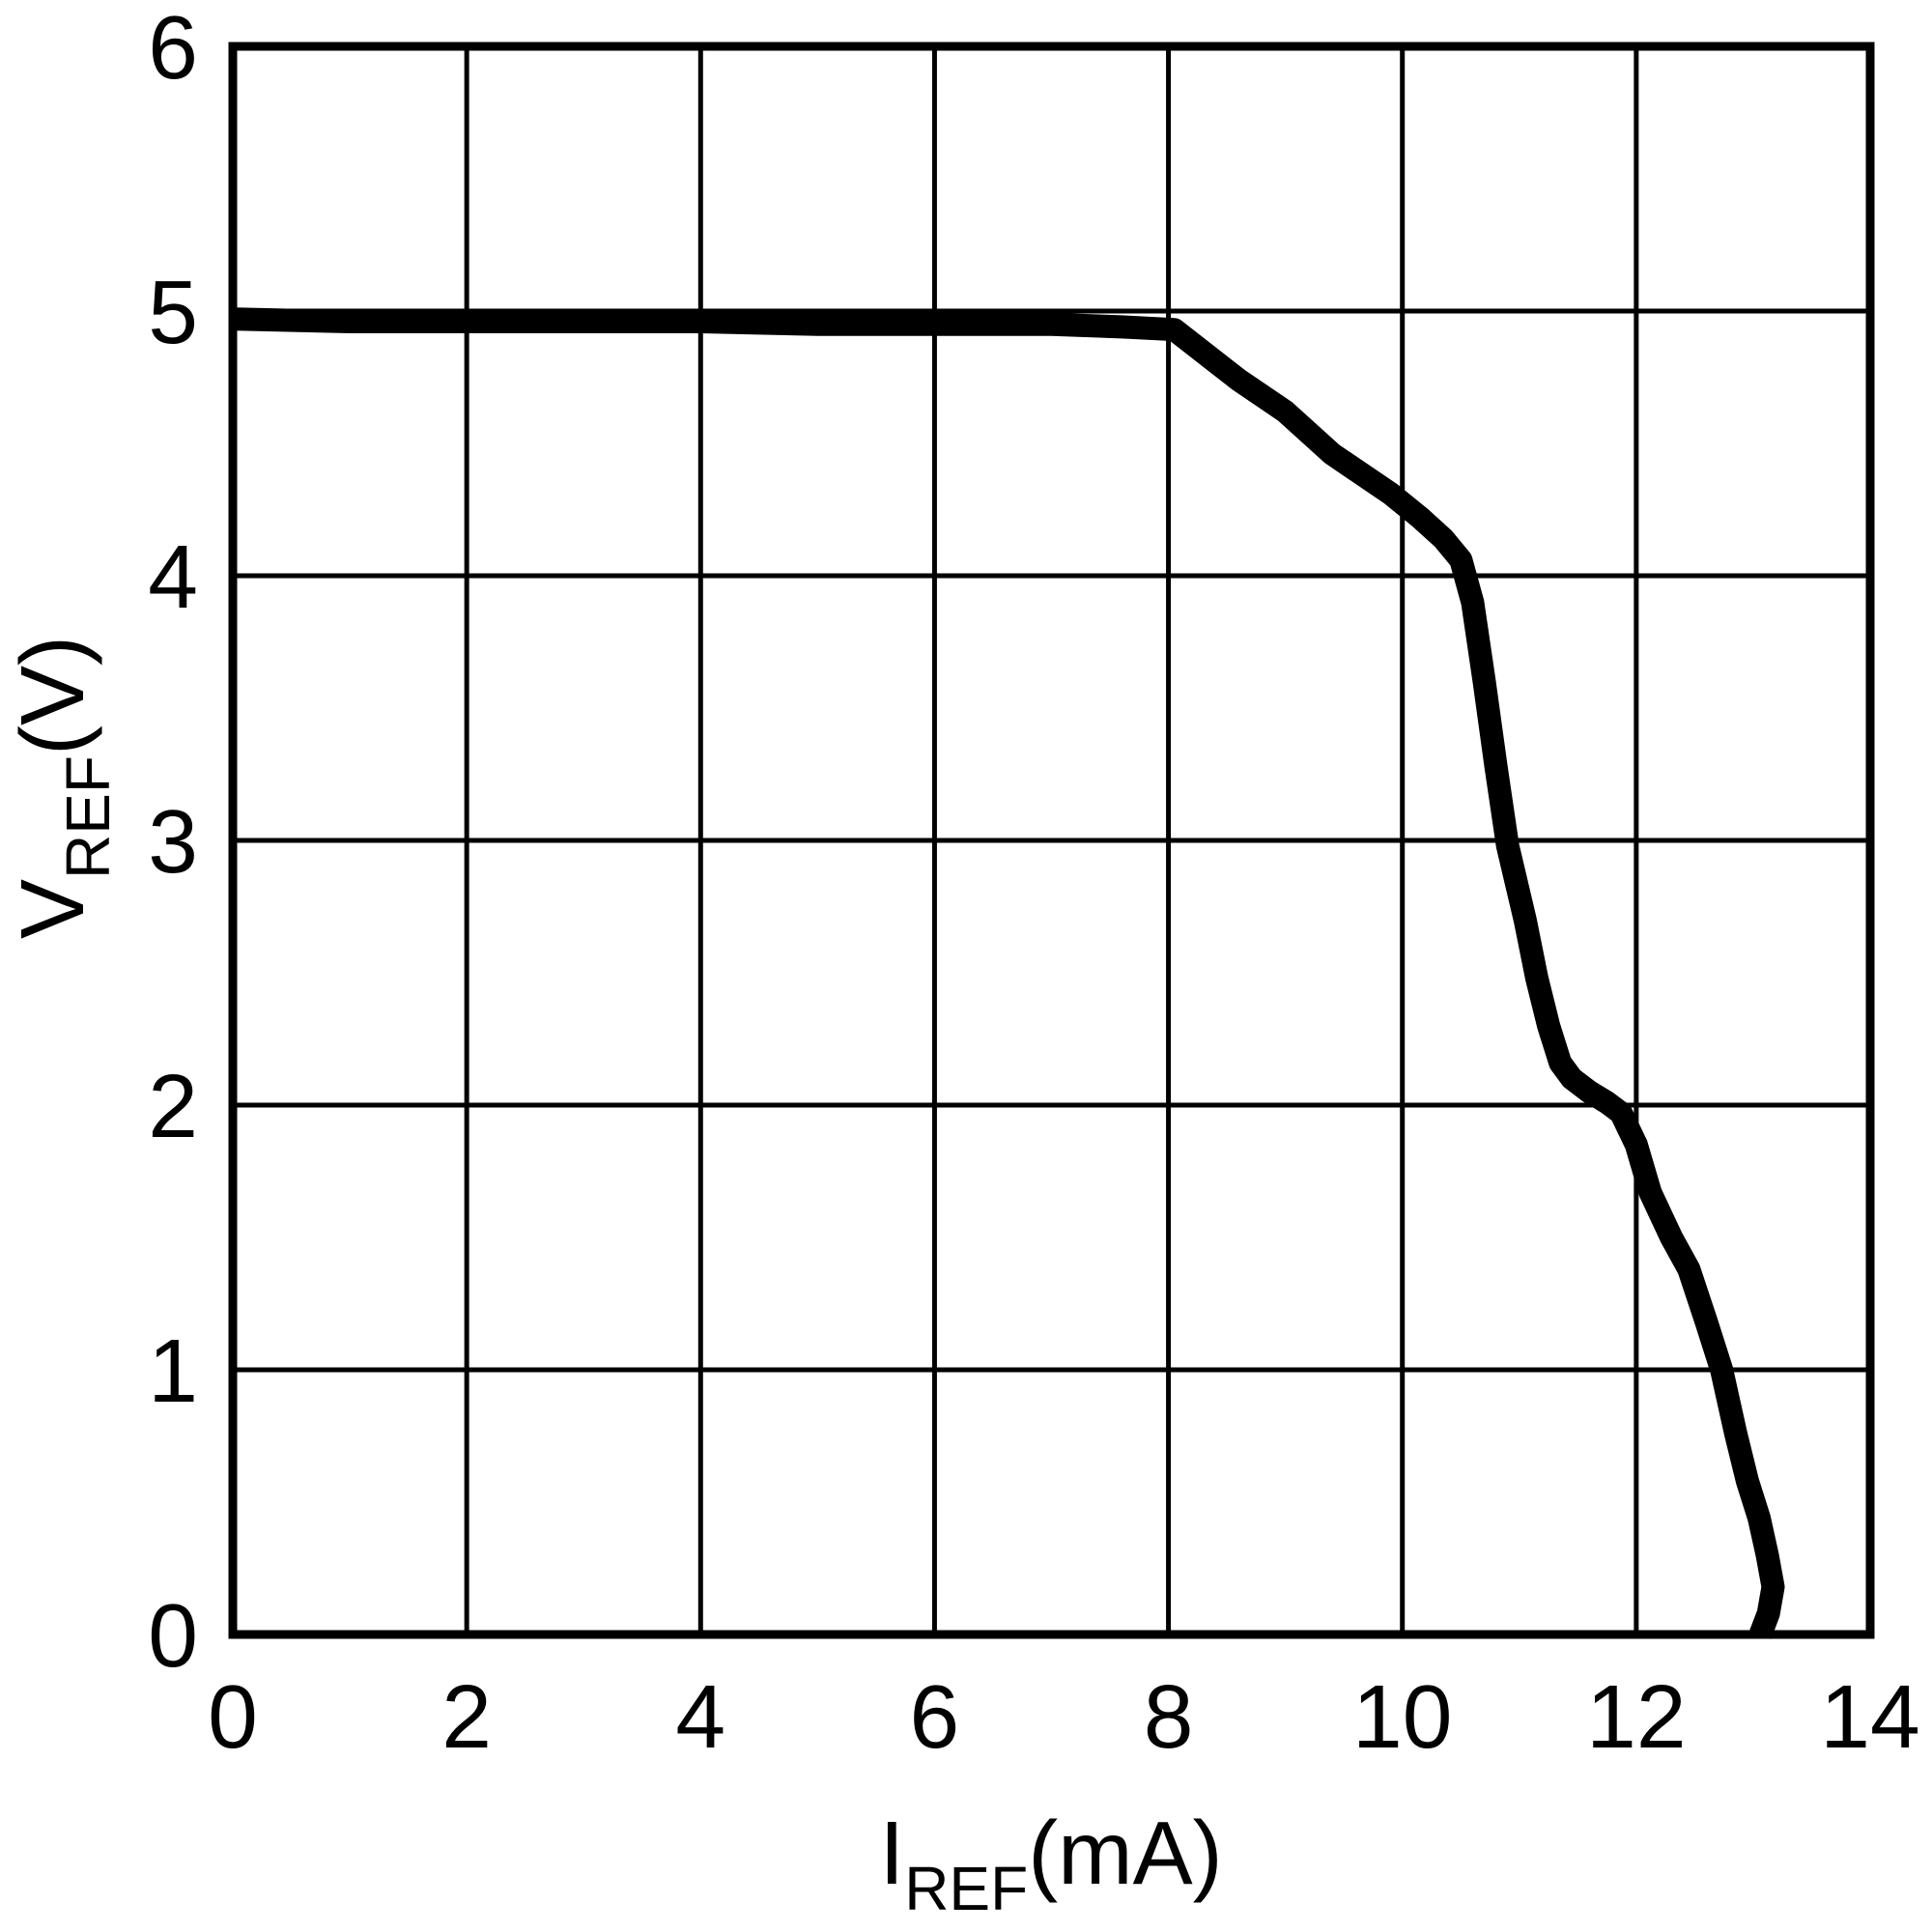  I want to click on y-tick-label: 5, so click(173, 312).